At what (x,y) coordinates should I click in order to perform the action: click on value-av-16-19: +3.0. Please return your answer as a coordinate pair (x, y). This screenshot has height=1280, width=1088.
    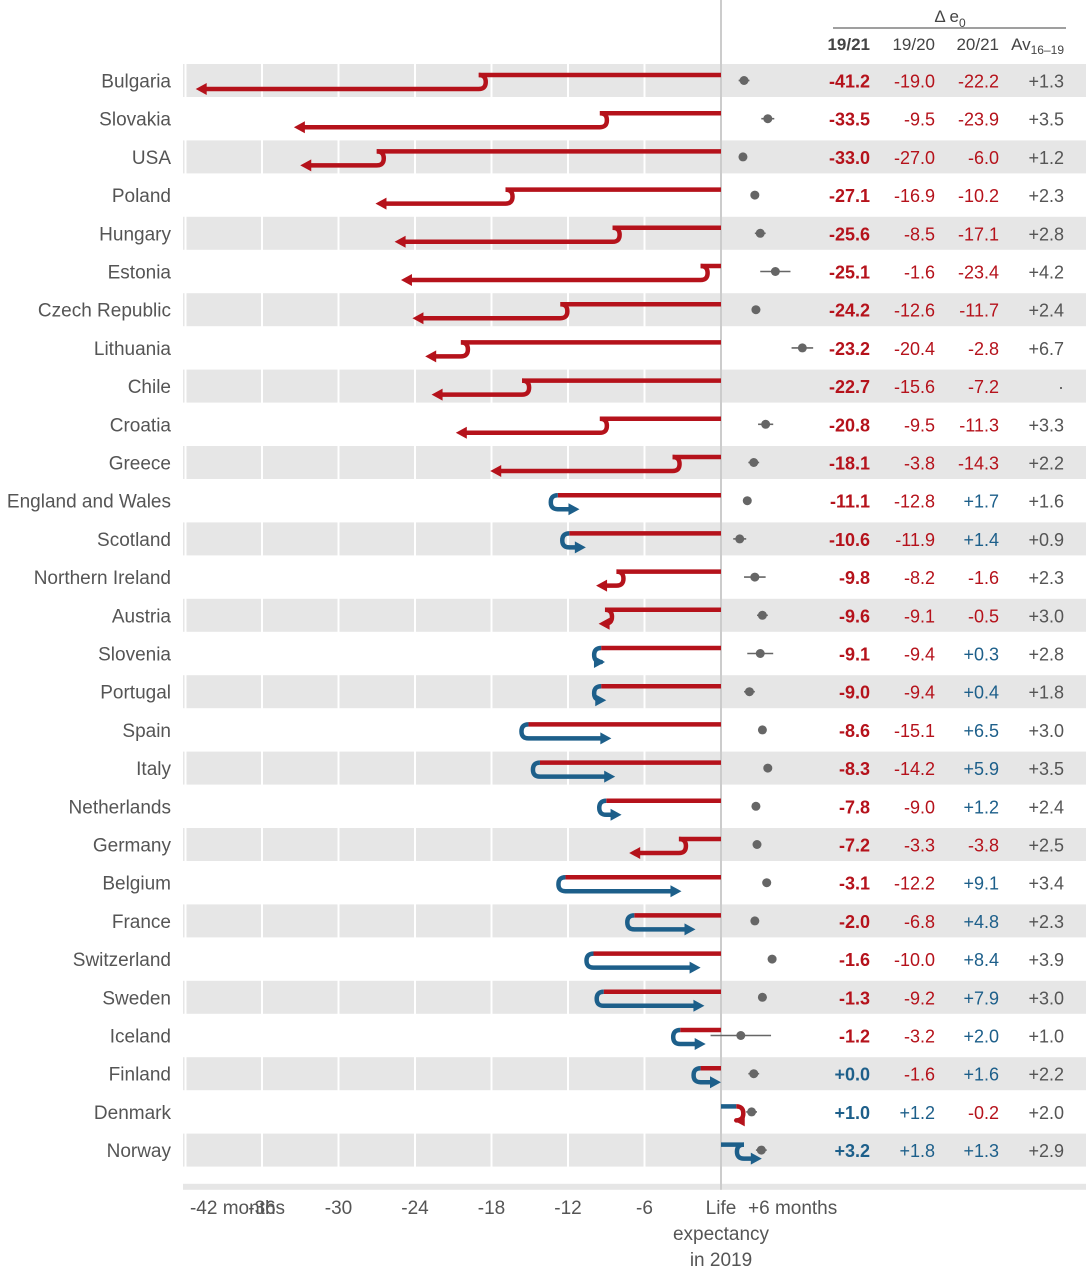
    Looking at the image, I should click on (1046, 731).